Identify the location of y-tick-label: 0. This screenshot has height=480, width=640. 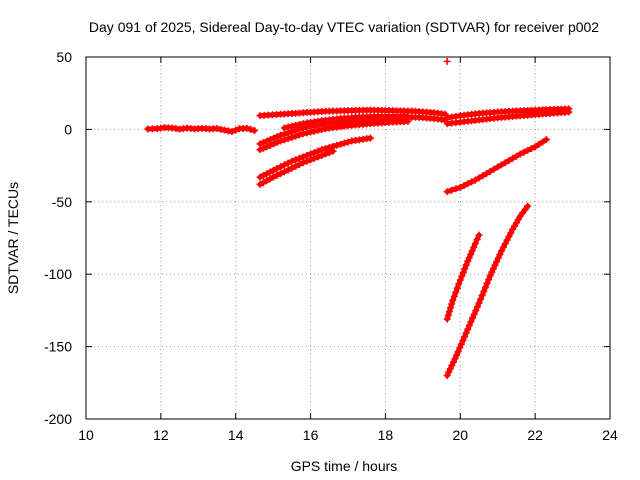
(68, 129).